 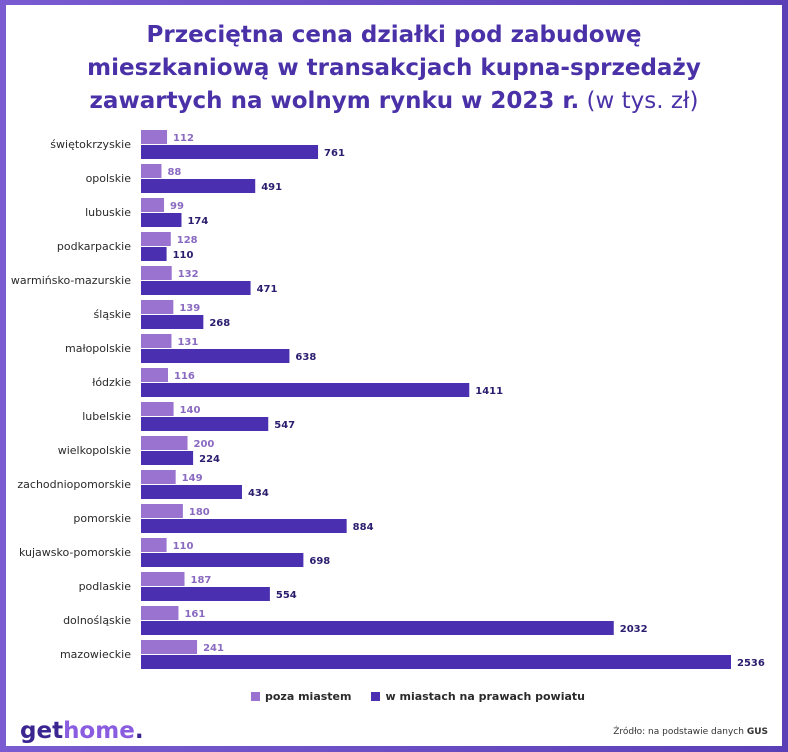 I want to click on value-label: 547, so click(x=284, y=425).